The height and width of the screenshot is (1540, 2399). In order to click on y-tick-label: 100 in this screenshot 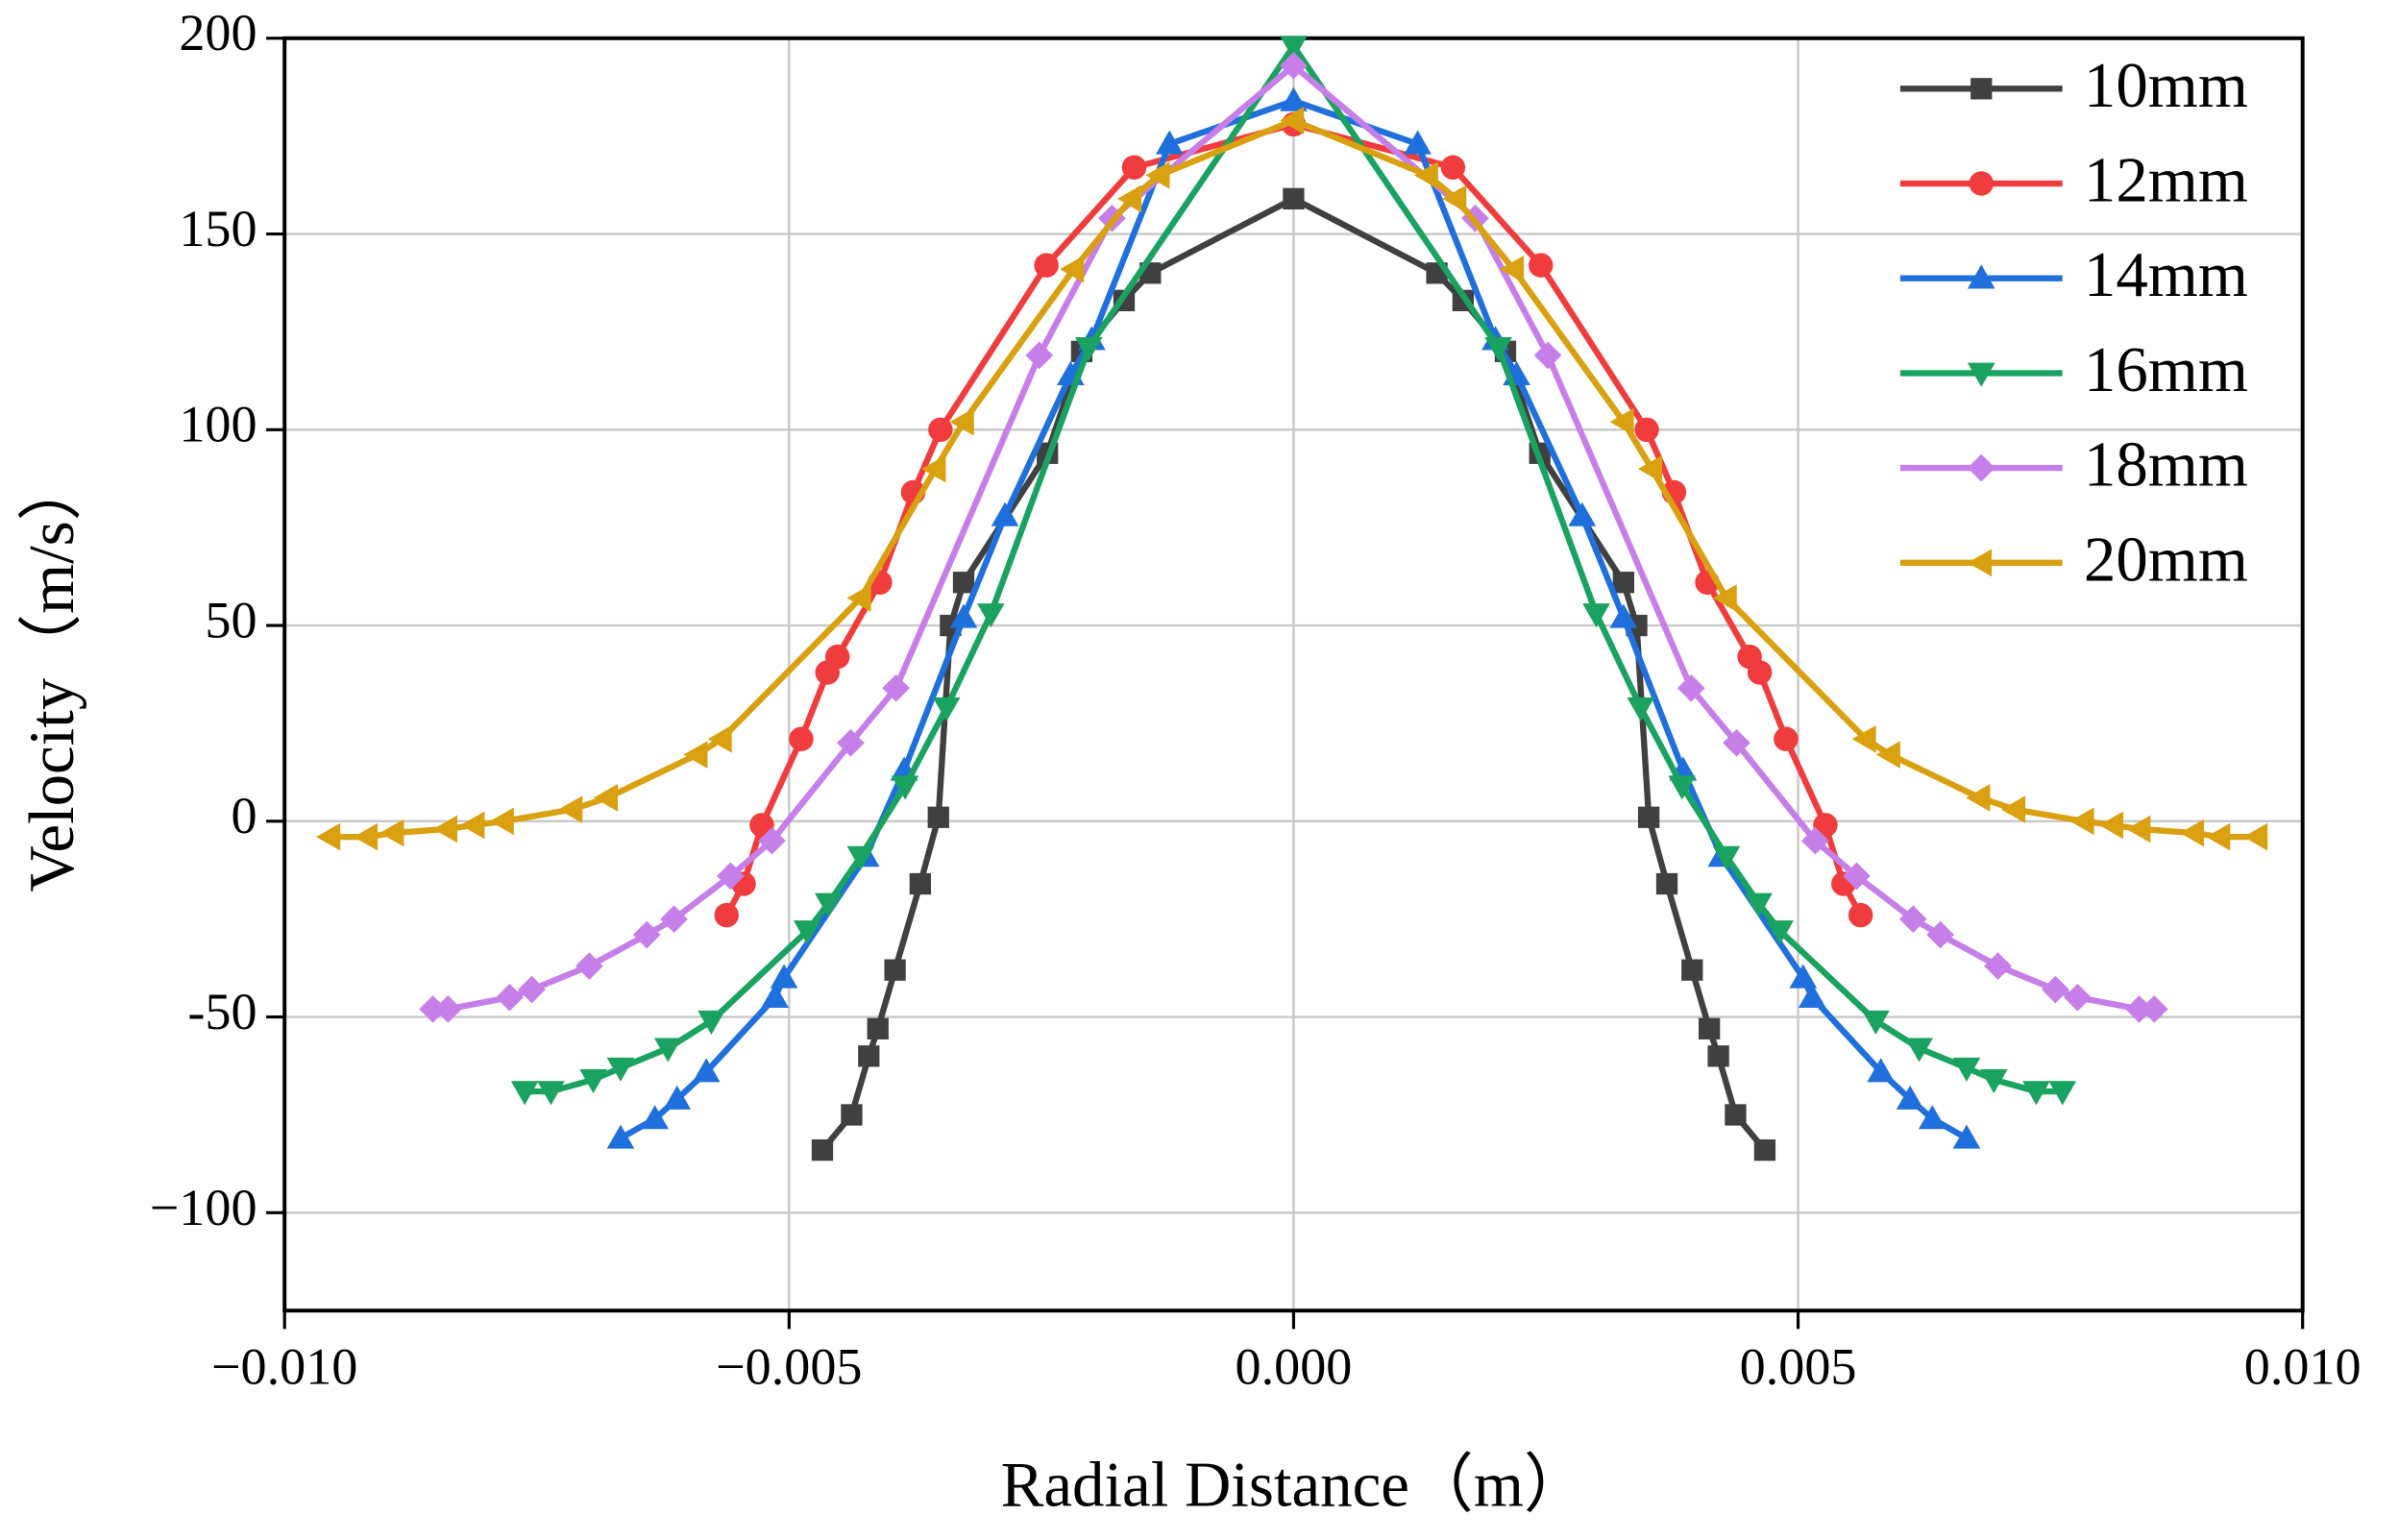, I will do `click(218, 425)`.